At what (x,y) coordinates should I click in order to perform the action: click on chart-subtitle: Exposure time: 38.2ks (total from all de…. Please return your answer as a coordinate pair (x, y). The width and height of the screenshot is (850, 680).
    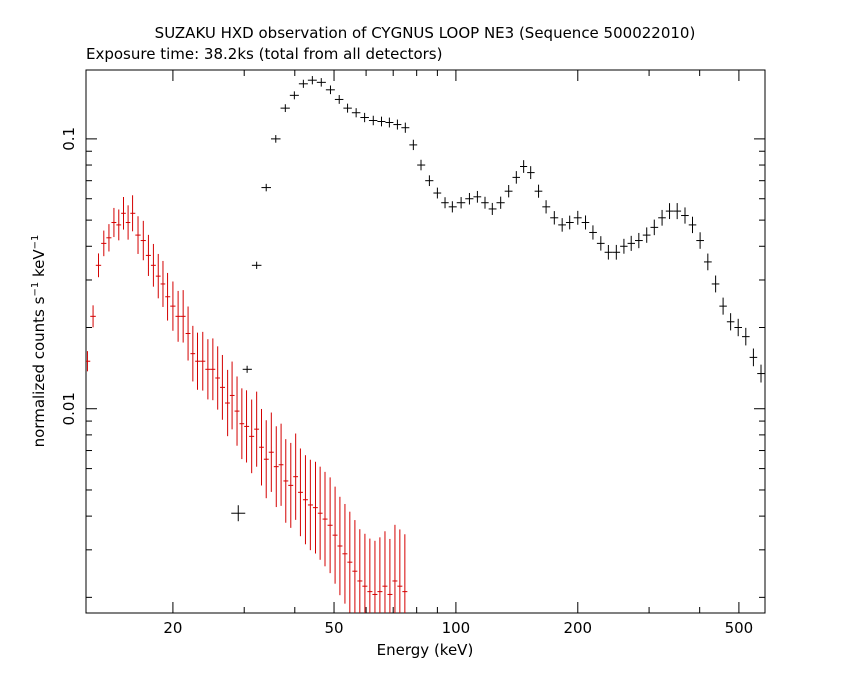
    Looking at the image, I should click on (264, 54).